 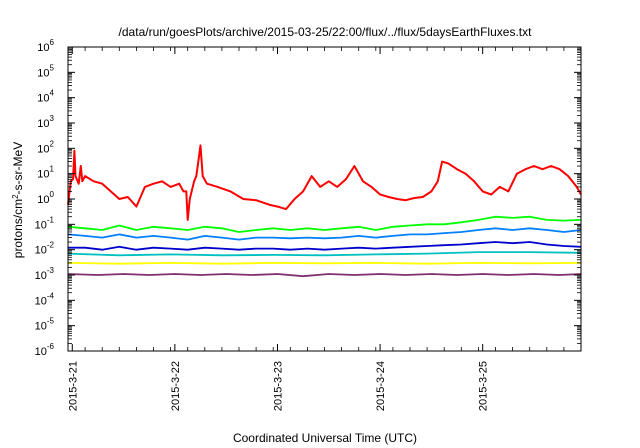 I want to click on y-tick-label: 10⁻⁵, so click(x=45, y=325).